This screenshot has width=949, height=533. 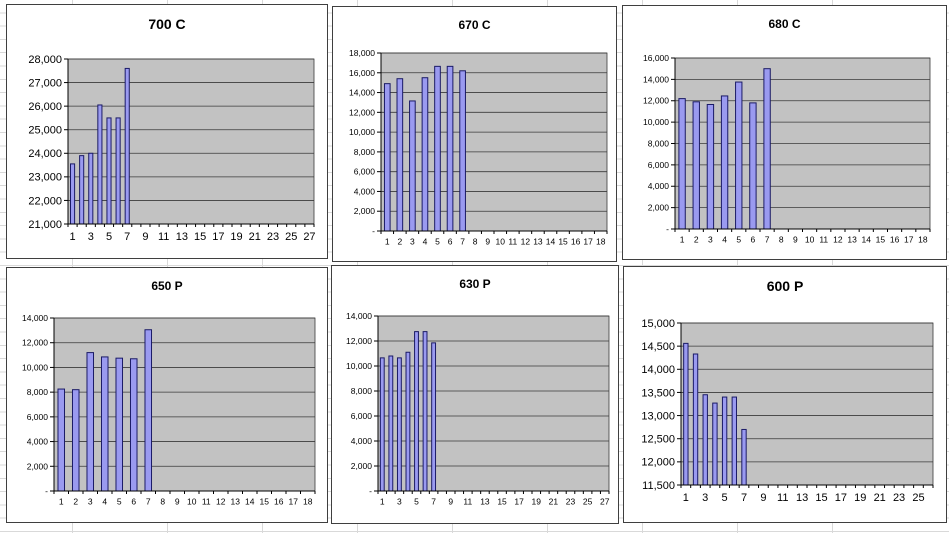 What do you see at coordinates (686, 498) in the screenshot?
I see `x-axis-label: 1` at bounding box center [686, 498].